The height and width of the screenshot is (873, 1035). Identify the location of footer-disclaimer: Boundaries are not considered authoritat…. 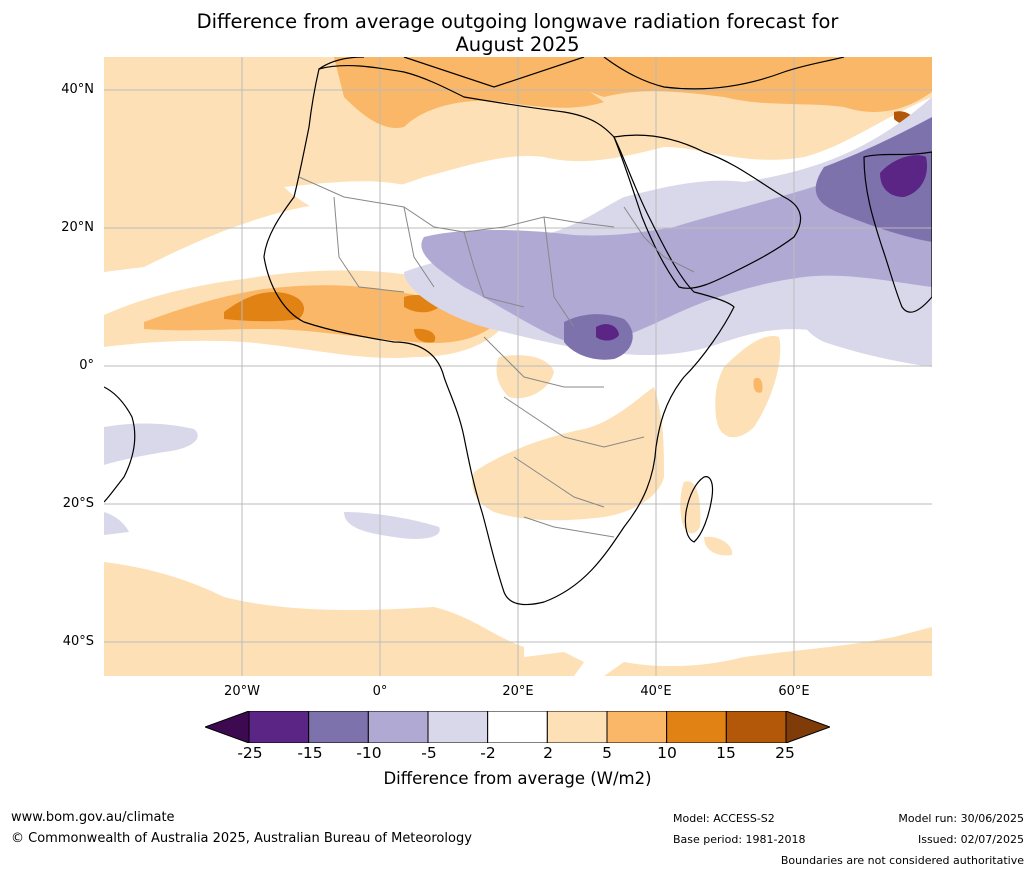
(902, 860).